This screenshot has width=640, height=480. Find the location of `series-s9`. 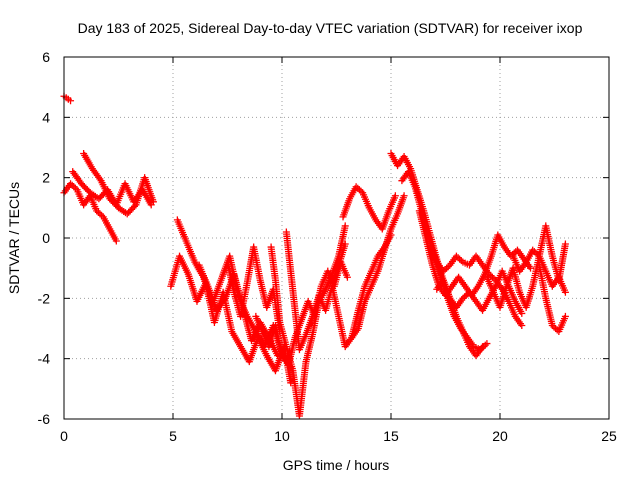

series-s9 is located at coordinates (308, 321).